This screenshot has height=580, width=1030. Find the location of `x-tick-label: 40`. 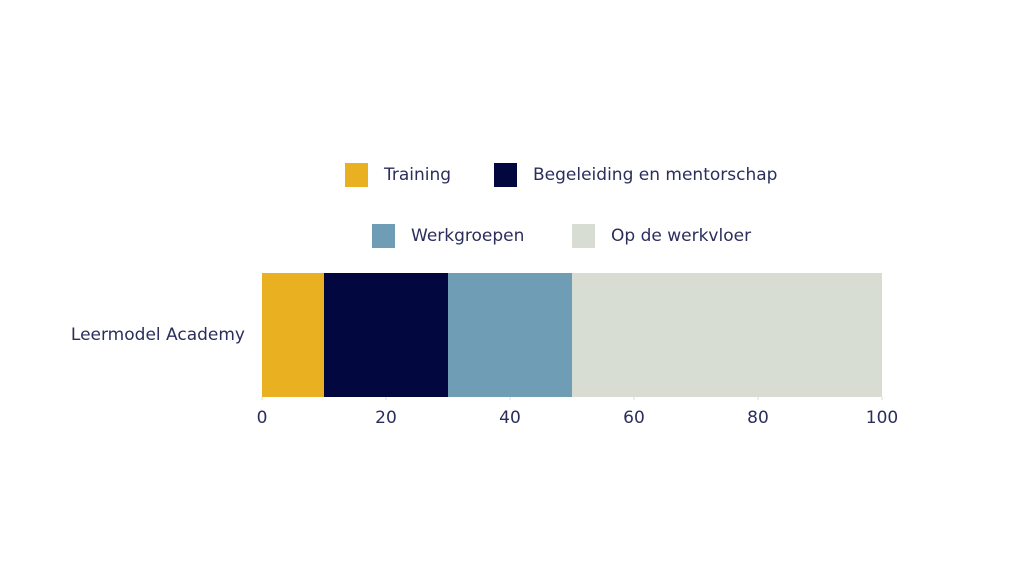

x-tick-label: 40 is located at coordinates (510, 418).